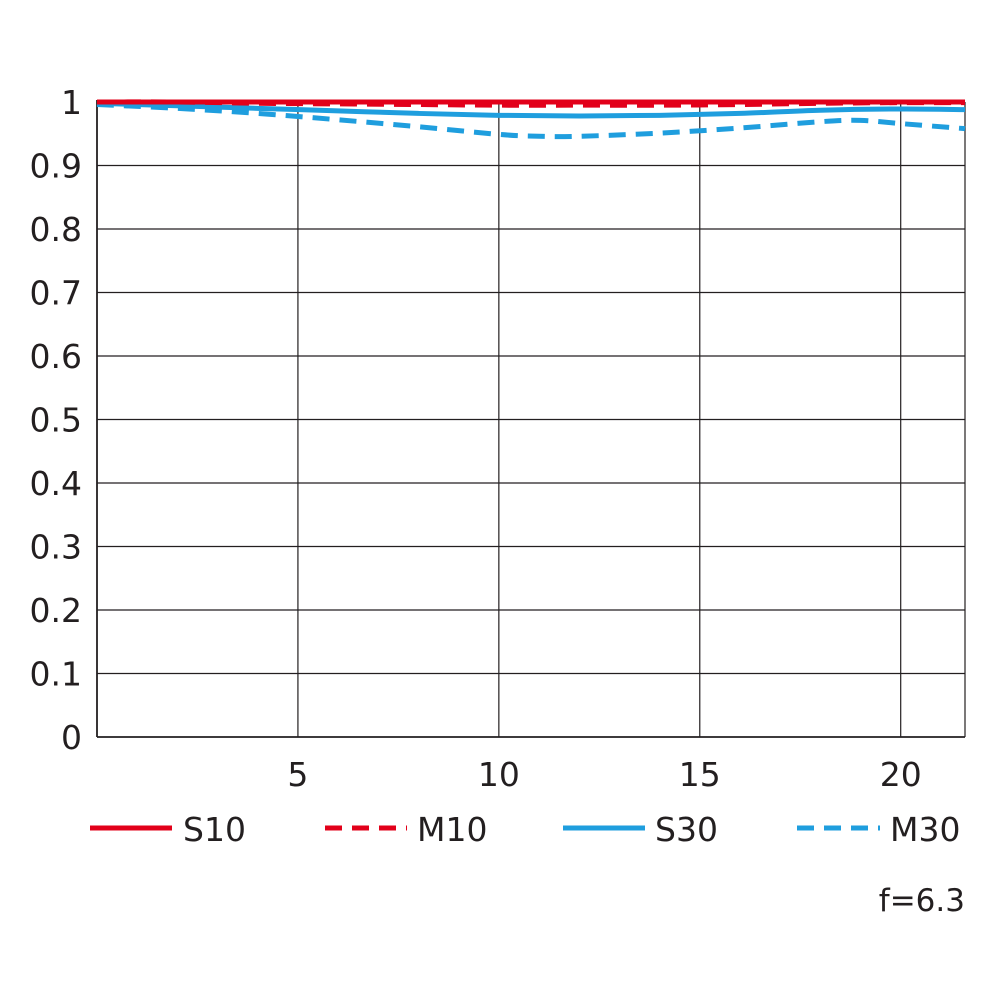 Image resolution: width=1000 pixels, height=1004 pixels. I want to click on legend-label-m10: M10, so click(452, 829).